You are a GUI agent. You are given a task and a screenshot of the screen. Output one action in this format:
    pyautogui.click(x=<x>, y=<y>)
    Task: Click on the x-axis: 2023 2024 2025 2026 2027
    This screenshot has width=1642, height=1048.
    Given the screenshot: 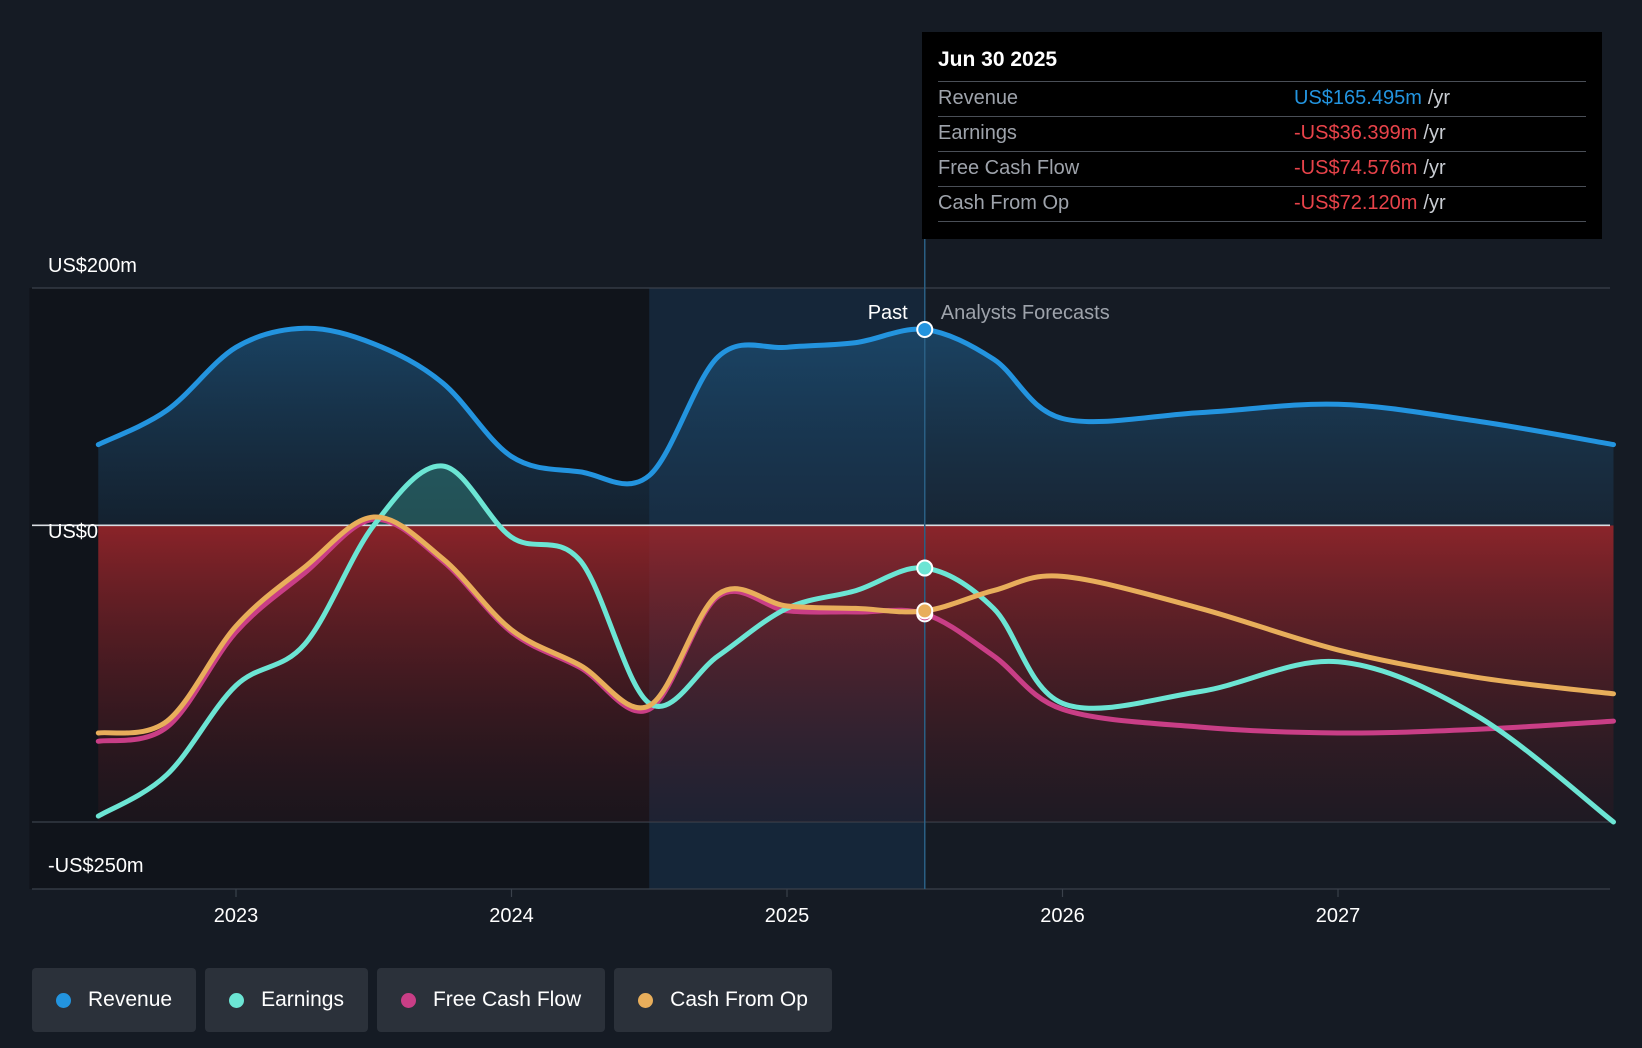 What is the action you would take?
    pyautogui.click(x=787, y=908)
    